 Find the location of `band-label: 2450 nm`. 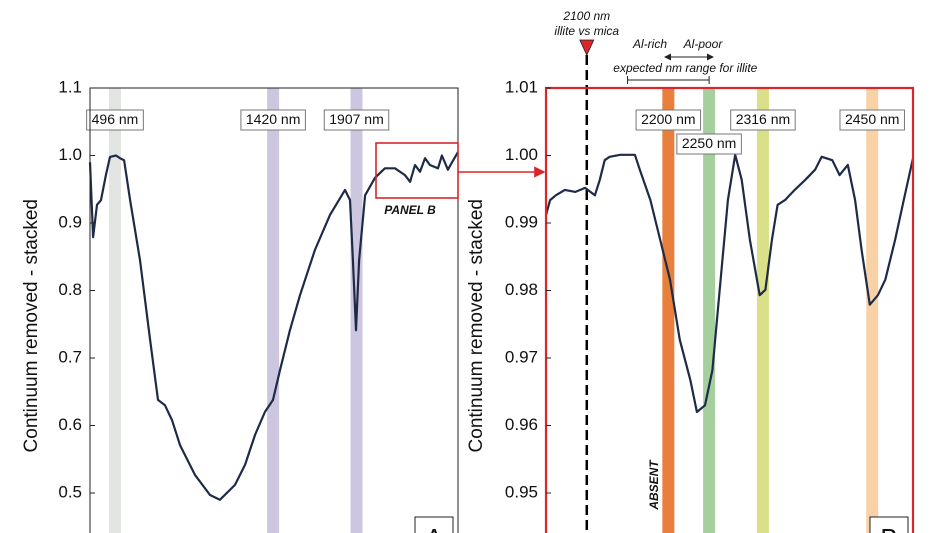

band-label: 2450 nm is located at coordinates (872, 119).